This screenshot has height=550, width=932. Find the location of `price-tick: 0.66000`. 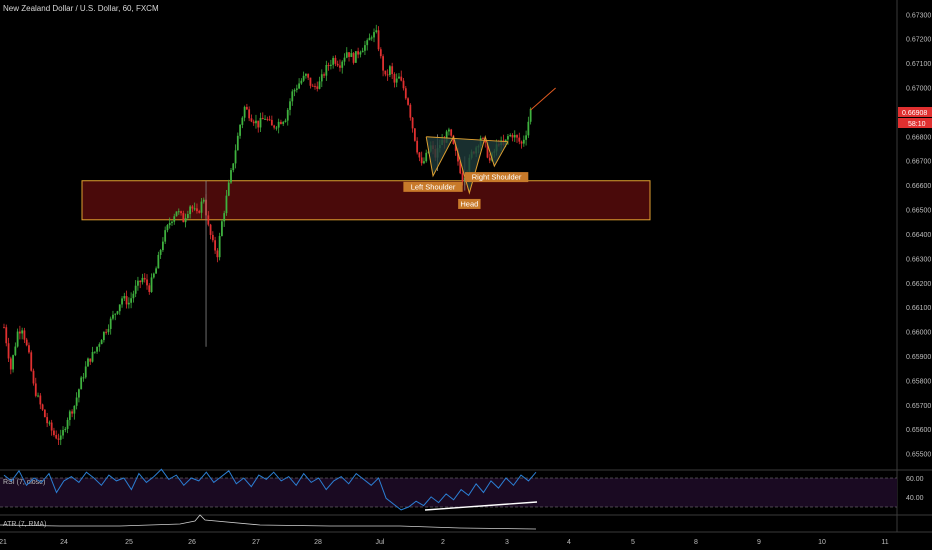

price-tick: 0.66000 is located at coordinates (918, 333).